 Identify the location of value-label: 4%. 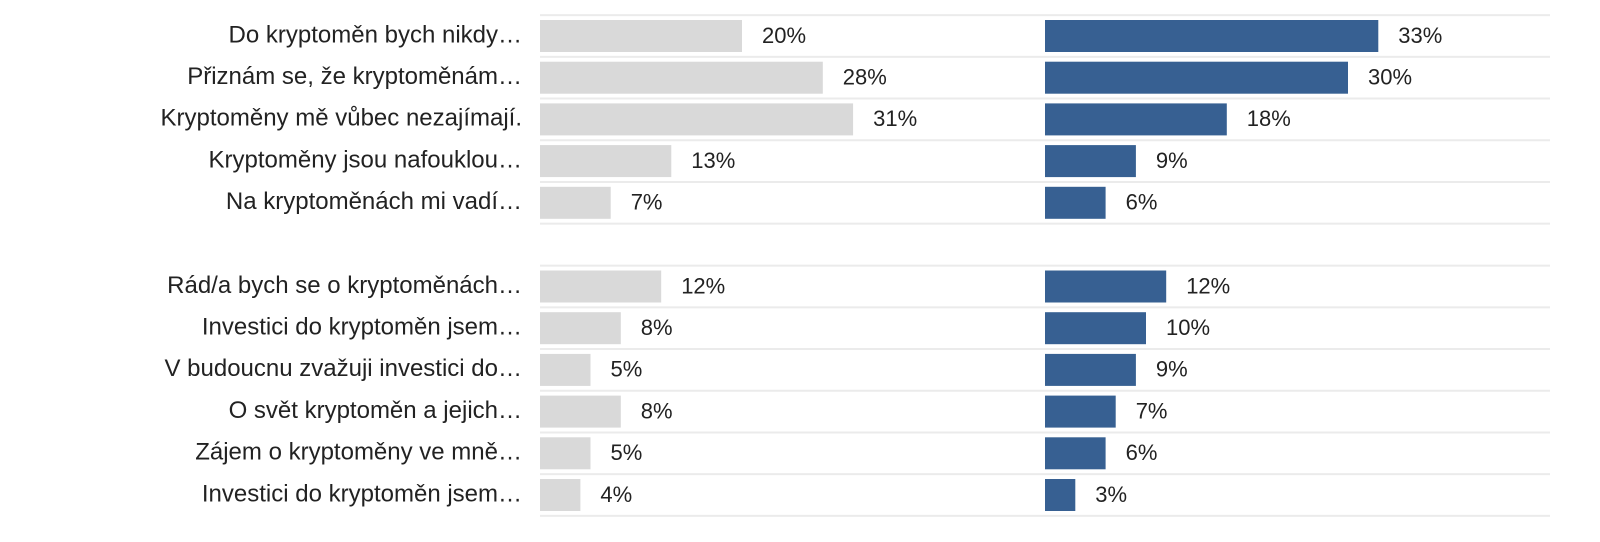
(616, 494).